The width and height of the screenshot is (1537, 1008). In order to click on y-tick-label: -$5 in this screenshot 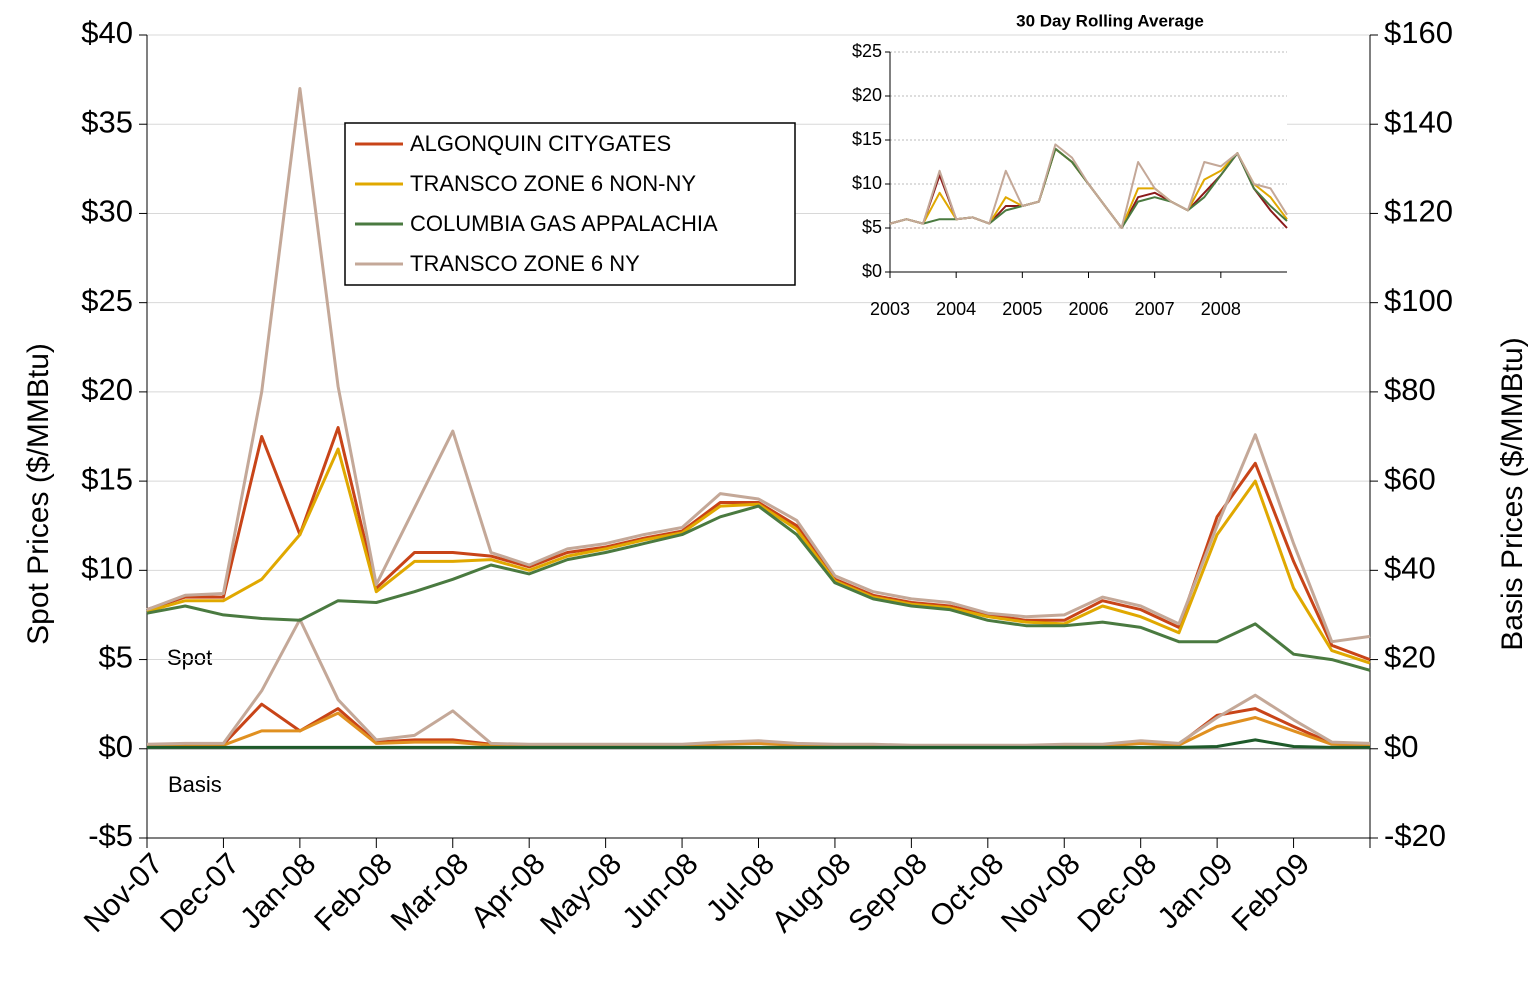, I will do `click(110, 835)`.